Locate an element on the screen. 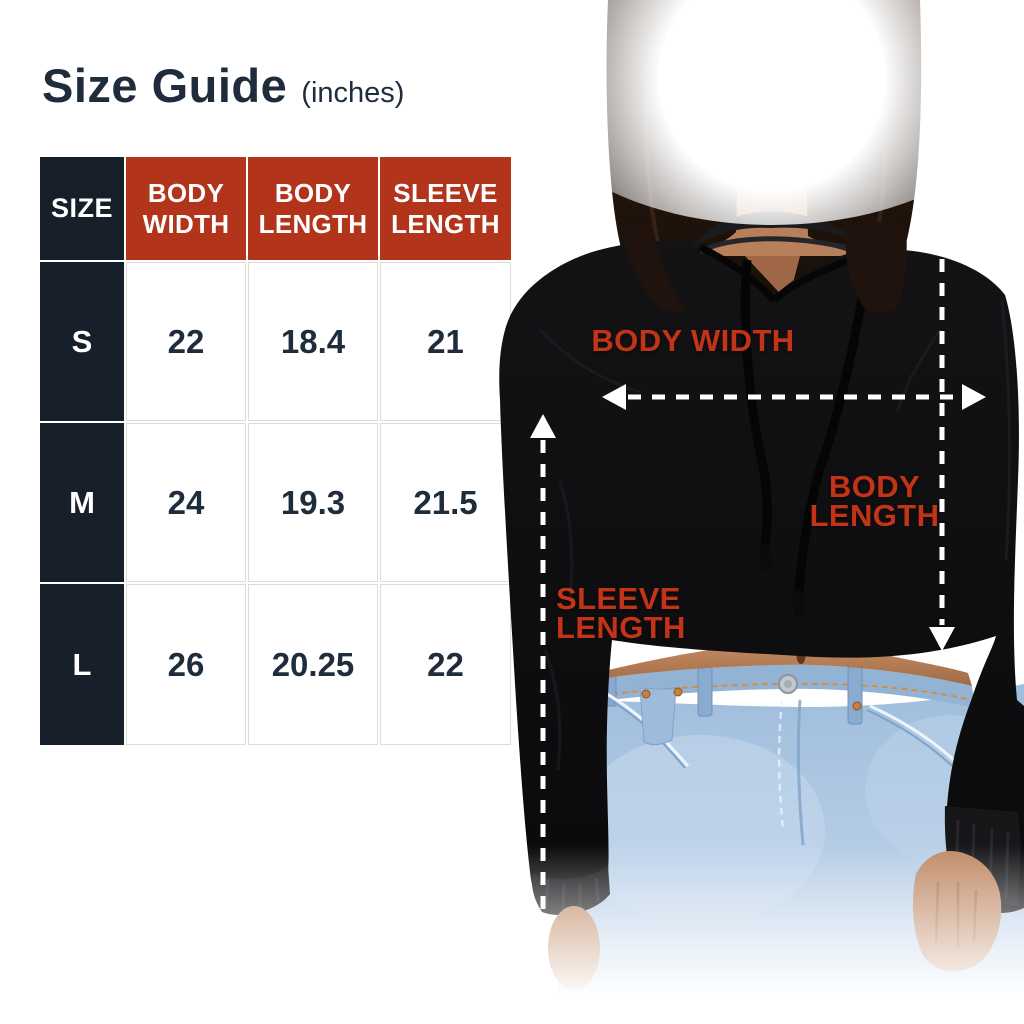  cell-l-sleeve-length: 22 is located at coordinates (445, 664).